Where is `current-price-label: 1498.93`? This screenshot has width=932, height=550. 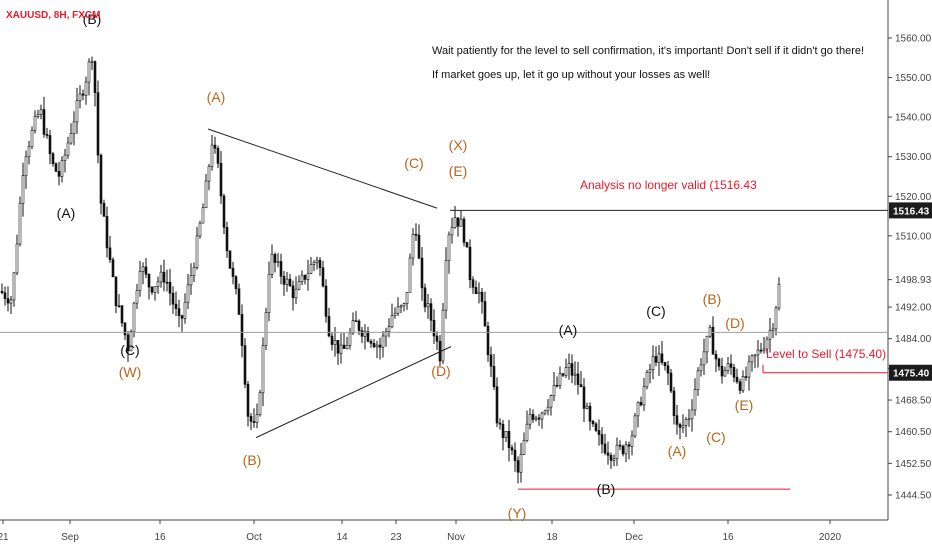 current-price-label: 1498.93 is located at coordinates (913, 280).